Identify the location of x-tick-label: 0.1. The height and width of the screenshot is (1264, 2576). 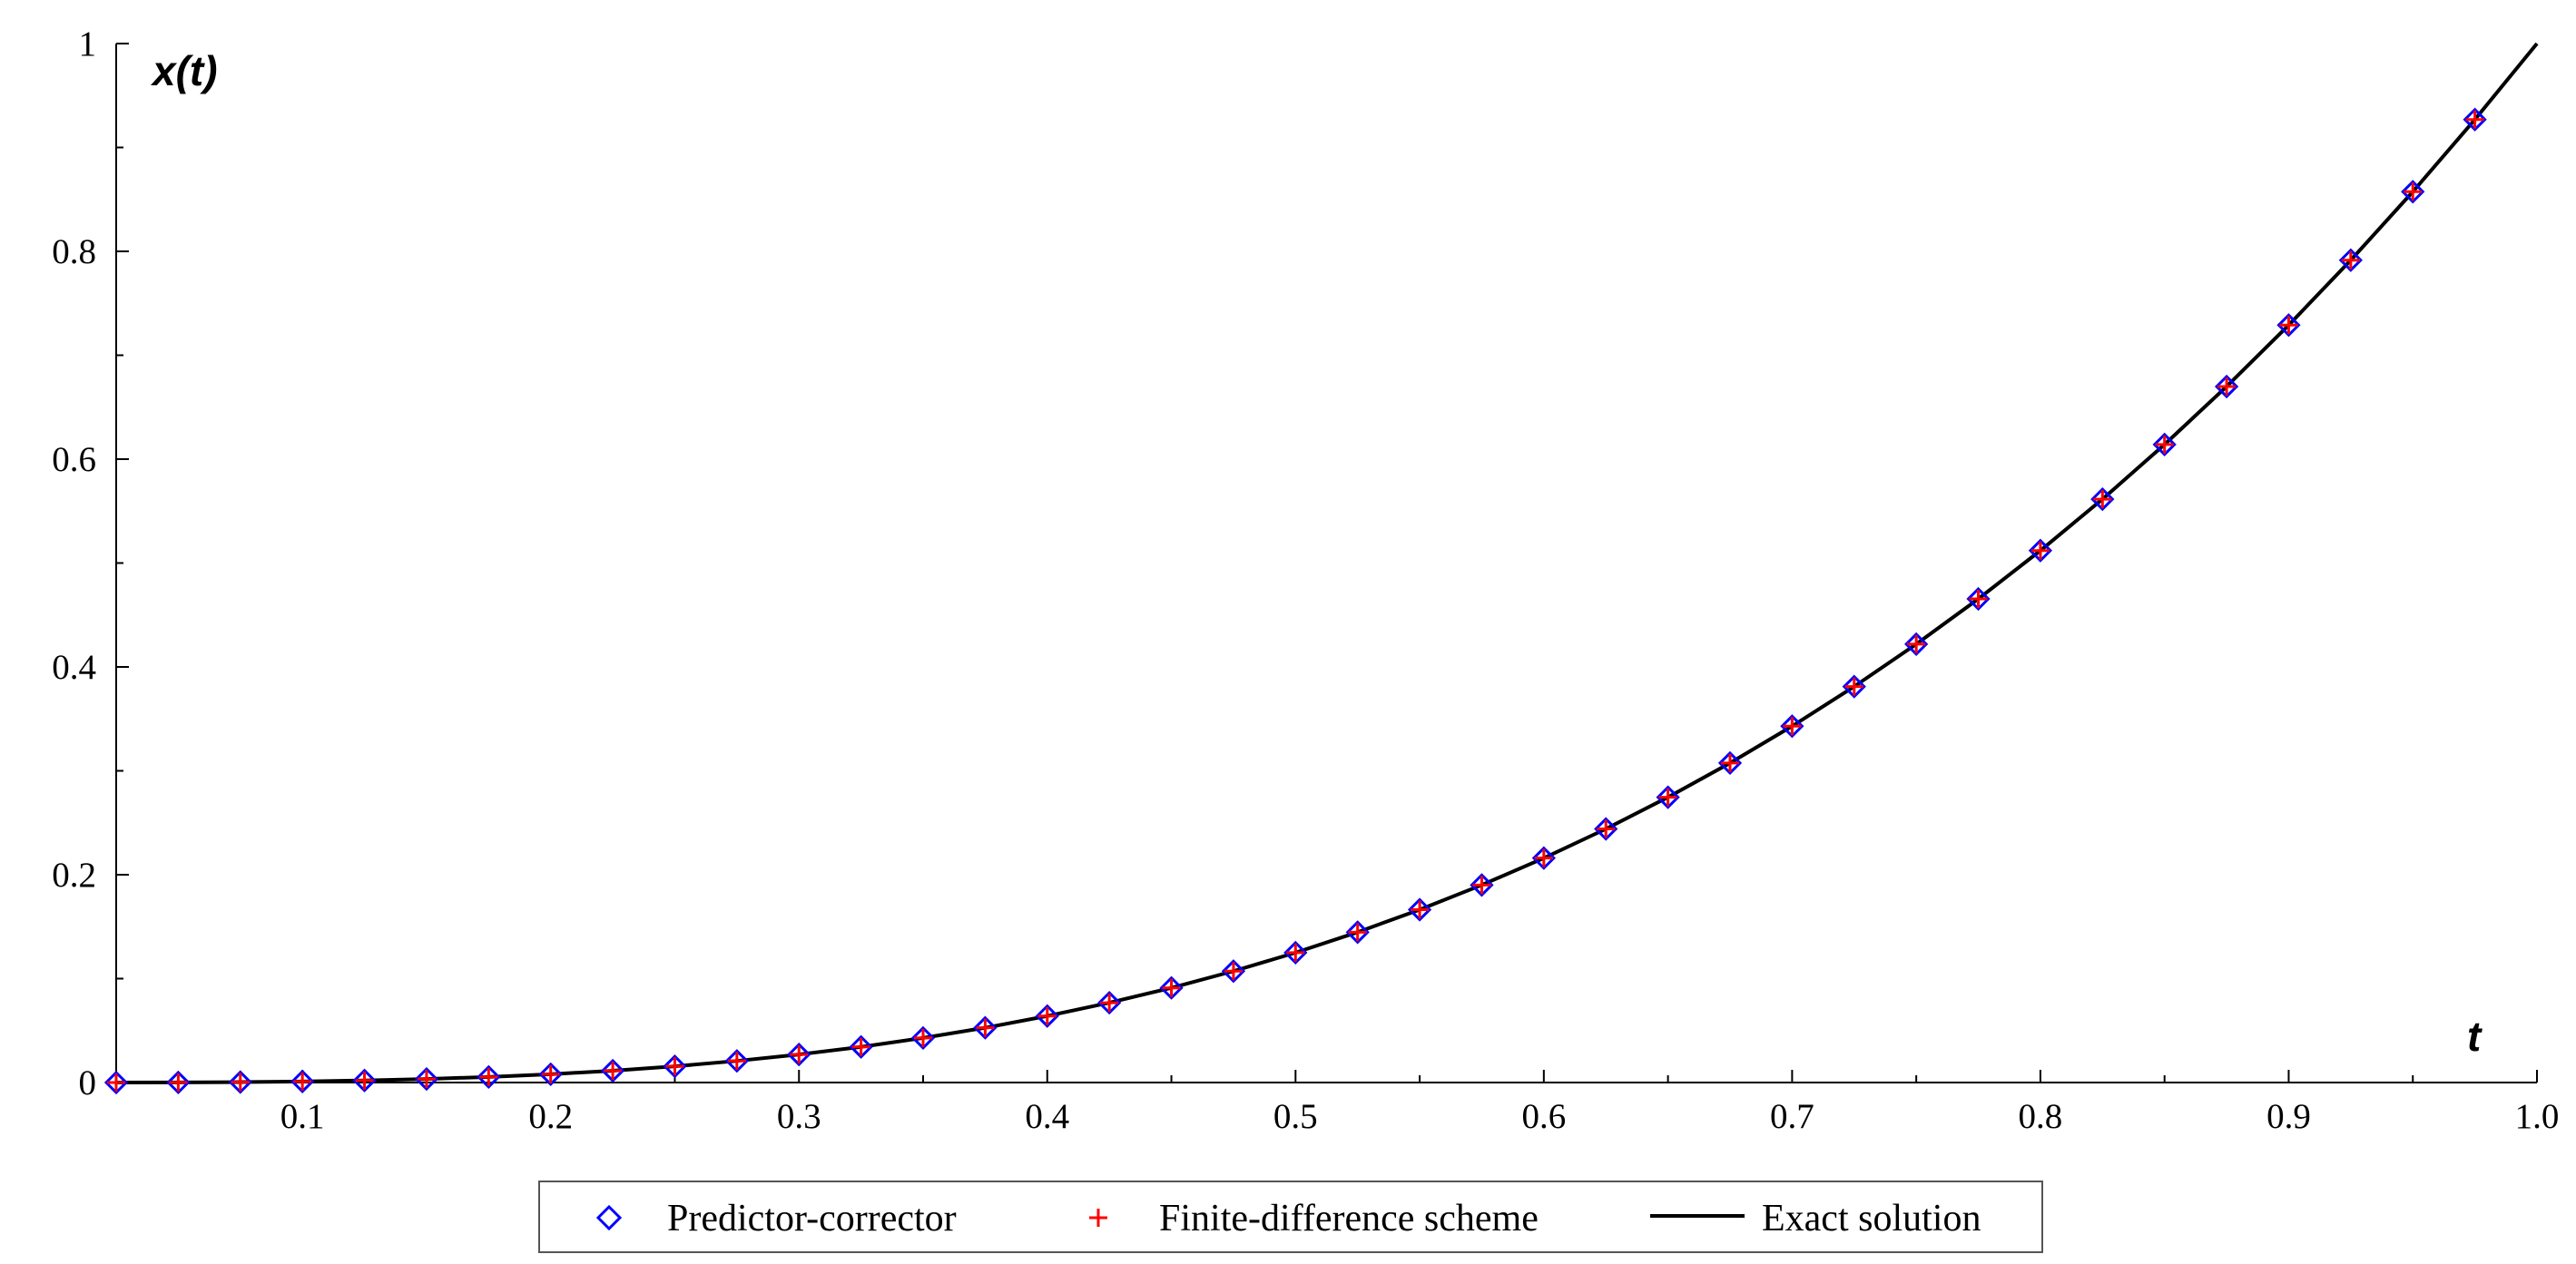
(302, 1116).